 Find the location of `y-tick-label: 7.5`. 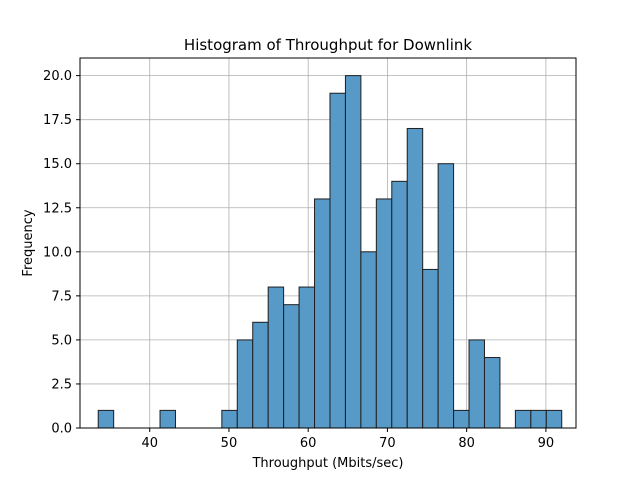

y-tick-label: 7.5 is located at coordinates (61, 296).